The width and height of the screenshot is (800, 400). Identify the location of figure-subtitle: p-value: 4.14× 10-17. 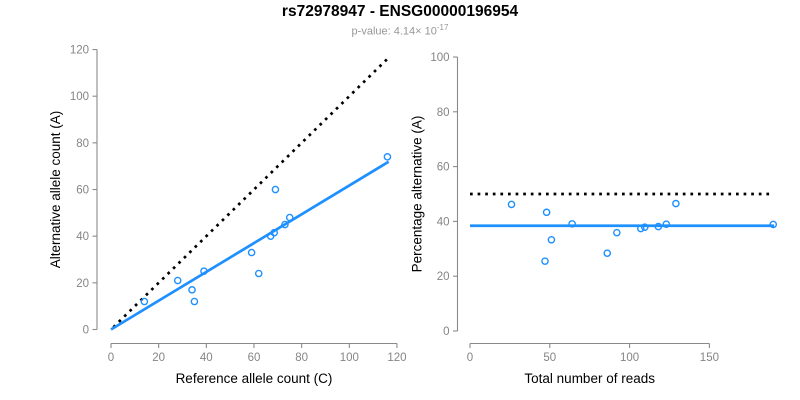
(400, 30).